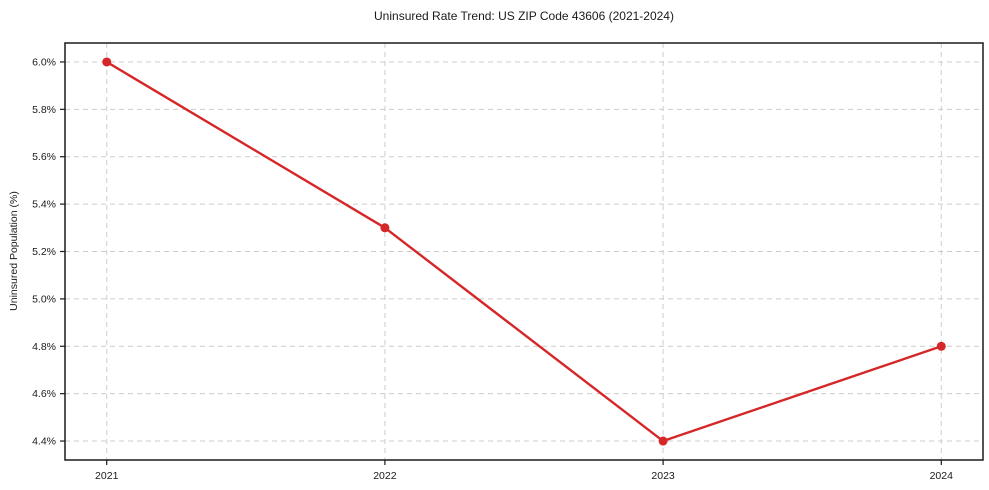  I want to click on y-tick-label: 4.6%, so click(44, 394).